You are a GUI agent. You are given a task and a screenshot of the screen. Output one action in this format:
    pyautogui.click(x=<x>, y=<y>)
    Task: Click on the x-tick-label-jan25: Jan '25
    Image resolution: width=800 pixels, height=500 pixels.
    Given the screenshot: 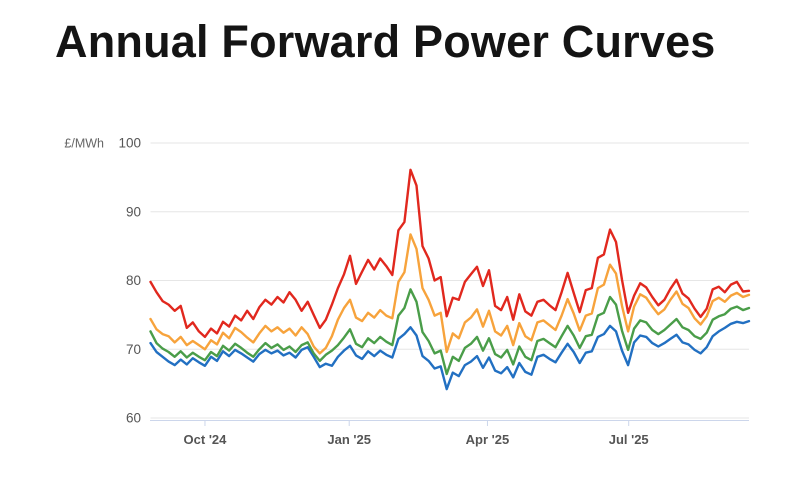 What is the action you would take?
    pyautogui.click(x=349, y=439)
    